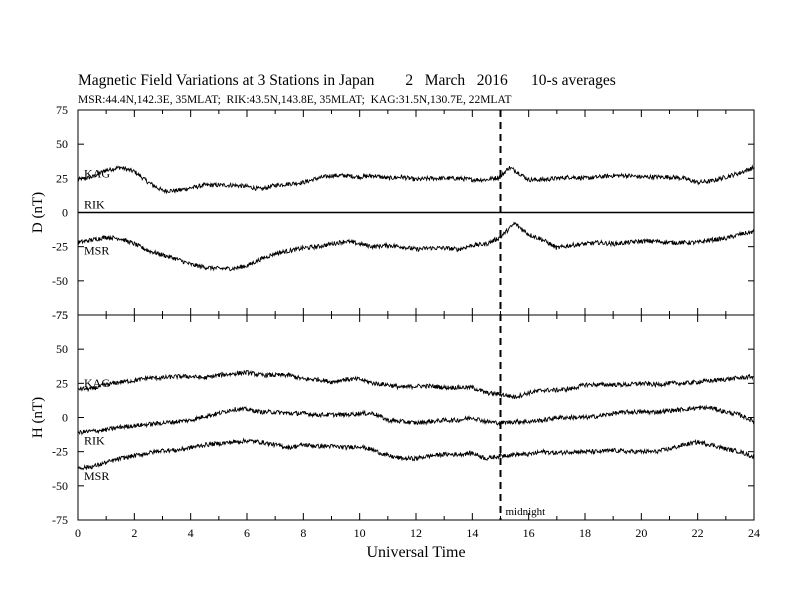 Image resolution: width=792 pixels, height=612 pixels. What do you see at coordinates (96, 251) in the screenshot?
I see `d-series-label-msr: MSR` at bounding box center [96, 251].